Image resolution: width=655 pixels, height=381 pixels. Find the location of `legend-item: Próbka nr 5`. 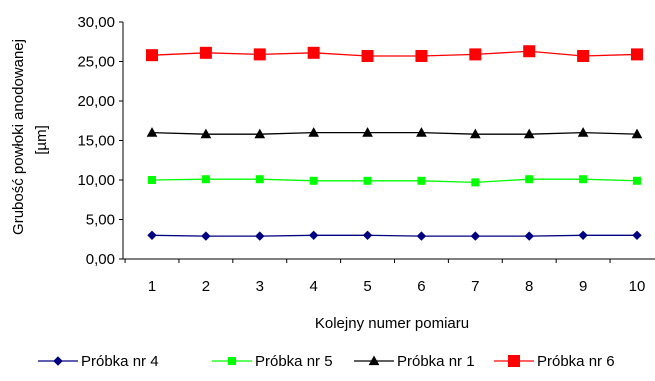

legend-item: Próbka nr 5 is located at coordinates (272, 361).